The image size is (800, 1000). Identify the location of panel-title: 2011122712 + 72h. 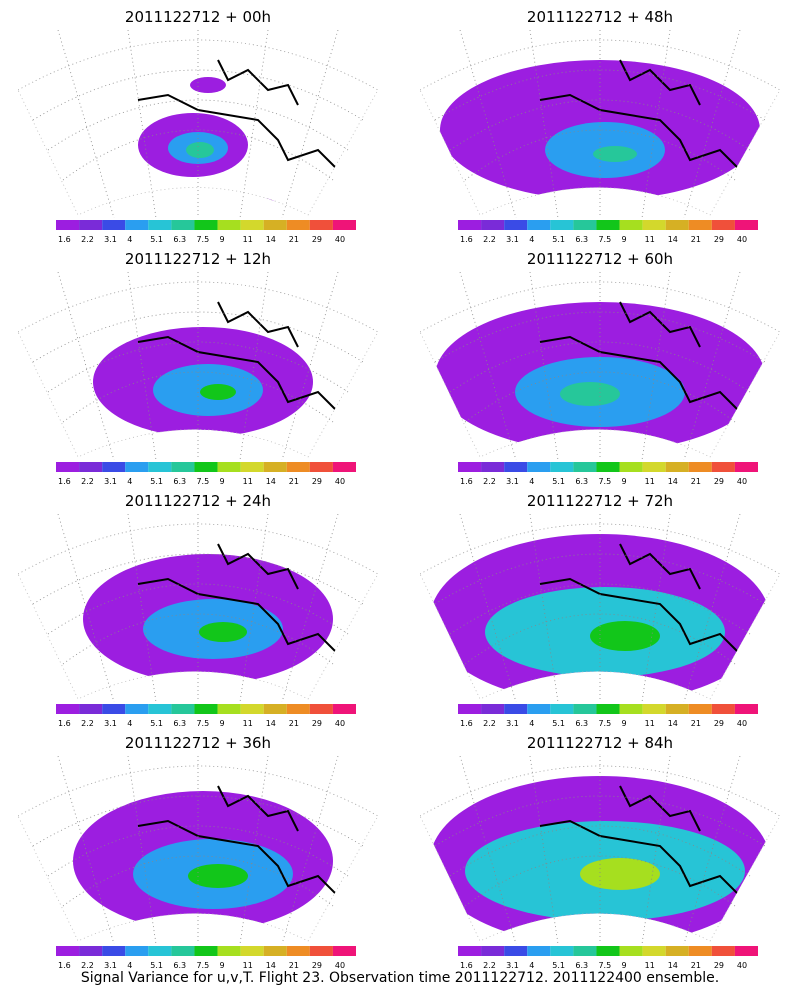
(600, 501).